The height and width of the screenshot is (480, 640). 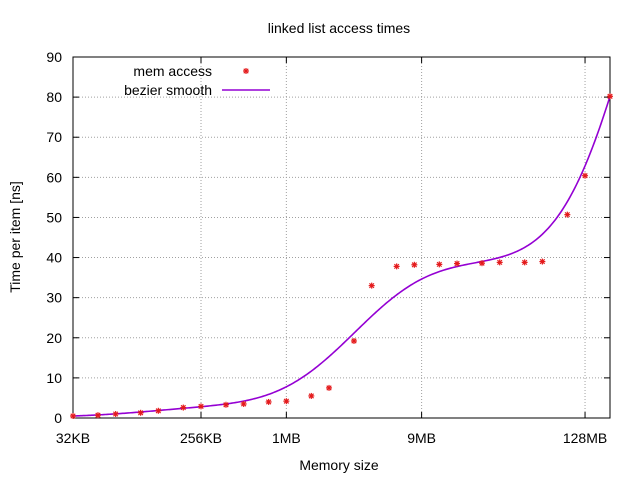 I want to click on legend-marker, so click(x=246, y=71).